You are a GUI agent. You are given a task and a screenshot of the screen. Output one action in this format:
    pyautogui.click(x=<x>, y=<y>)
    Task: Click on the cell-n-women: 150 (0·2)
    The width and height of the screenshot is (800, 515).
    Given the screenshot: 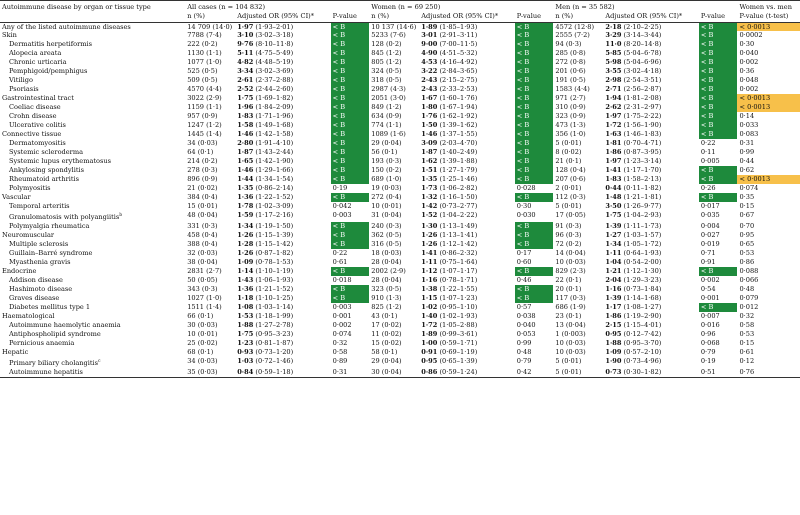 What is the action you would take?
    pyautogui.click(x=386, y=170)
    